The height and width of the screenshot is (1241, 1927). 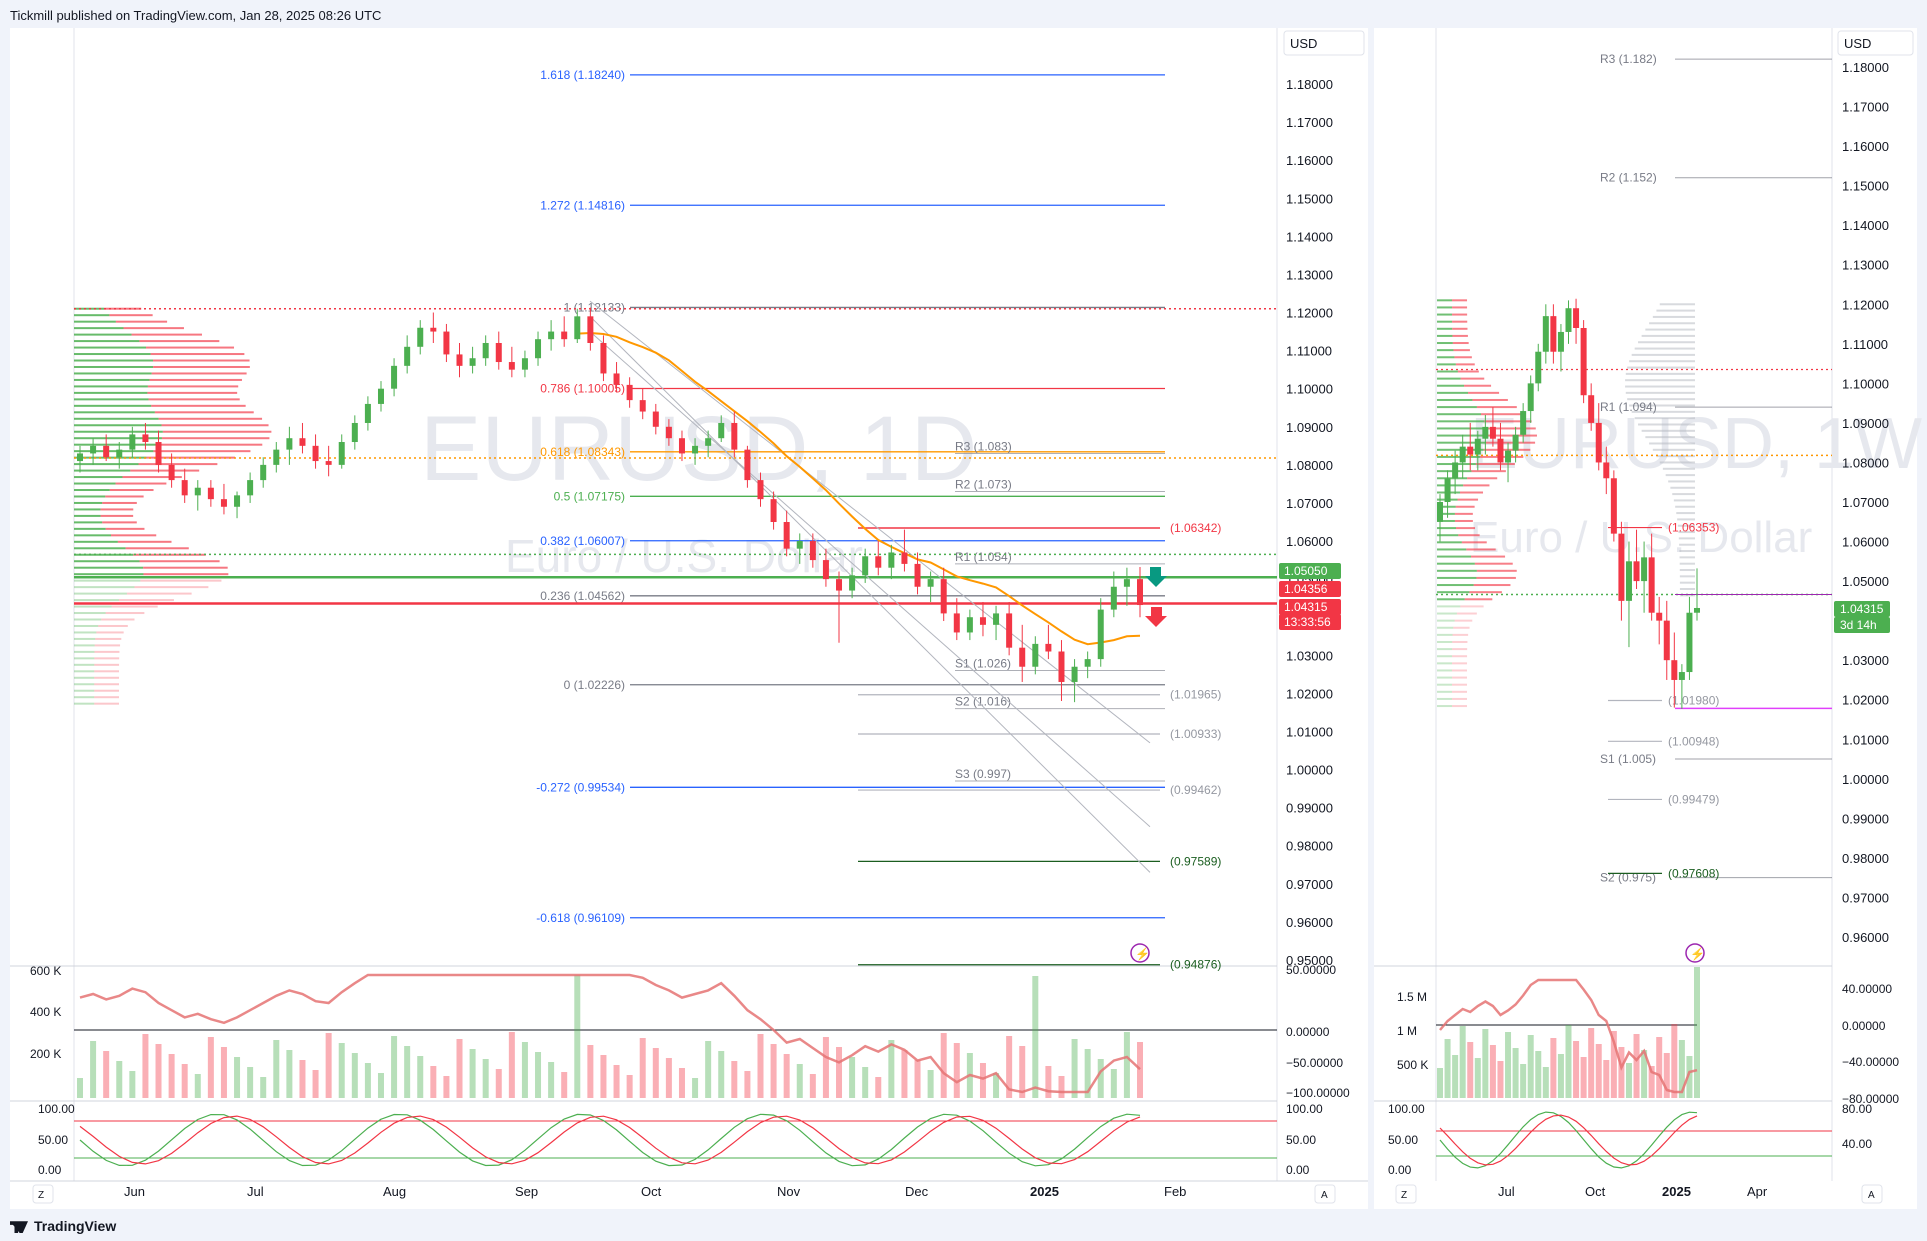 What do you see at coordinates (1175, 1191) in the screenshot?
I see `left-time-tick: Feb` at bounding box center [1175, 1191].